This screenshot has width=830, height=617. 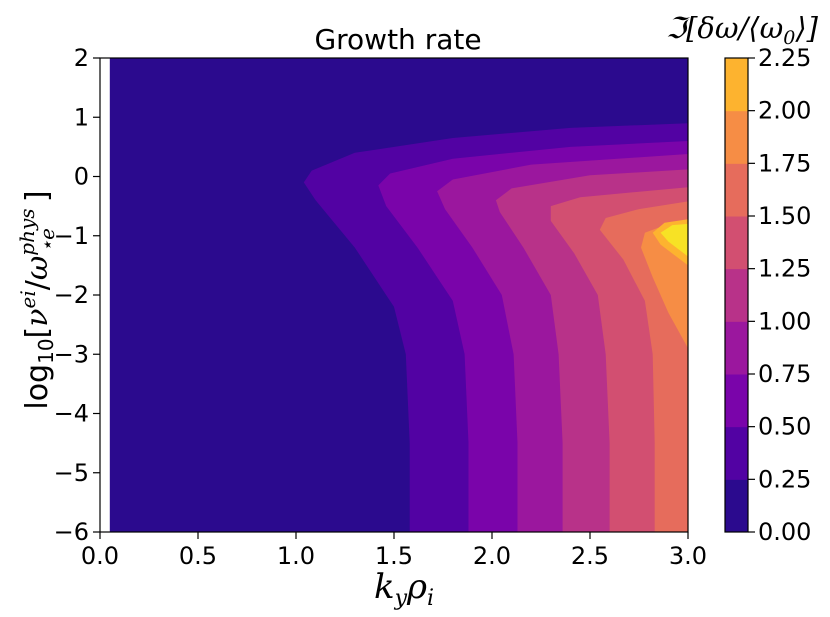 I want to click on contour-band-peak, so click(x=674, y=240).